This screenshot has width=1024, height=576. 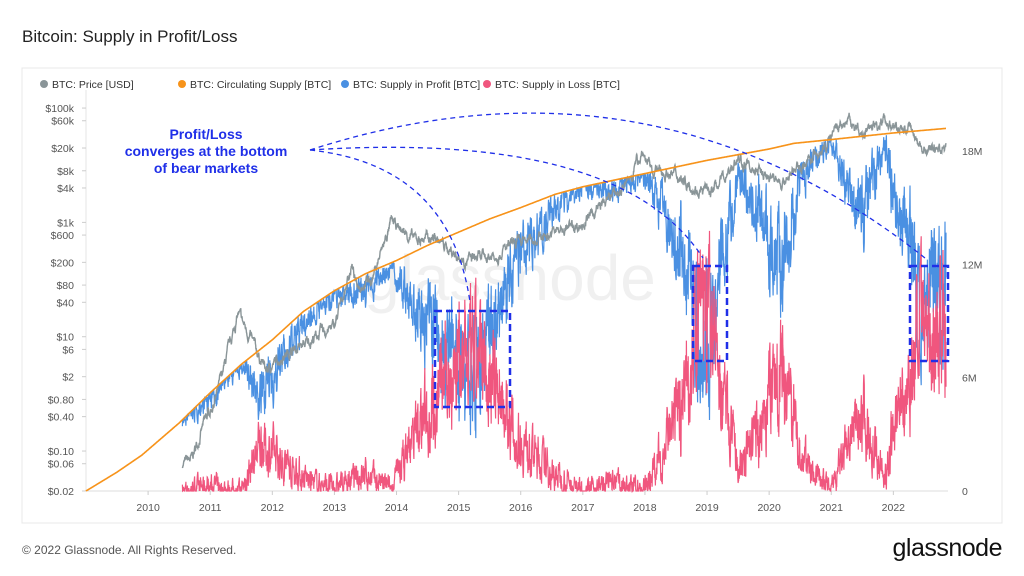 What do you see at coordinates (61, 400) in the screenshot?
I see `y-left-tick-label: $0.80` at bounding box center [61, 400].